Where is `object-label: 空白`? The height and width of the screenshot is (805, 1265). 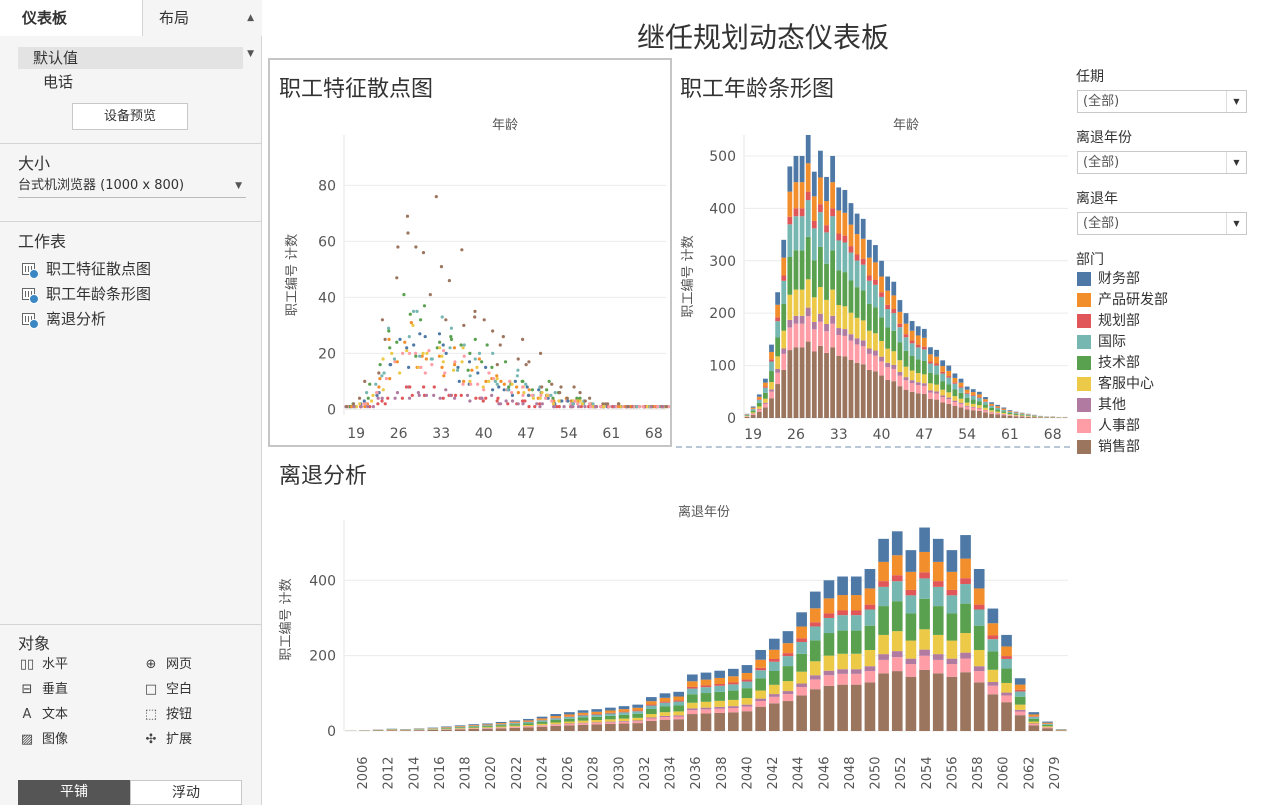 object-label: 空白 is located at coordinates (179, 689).